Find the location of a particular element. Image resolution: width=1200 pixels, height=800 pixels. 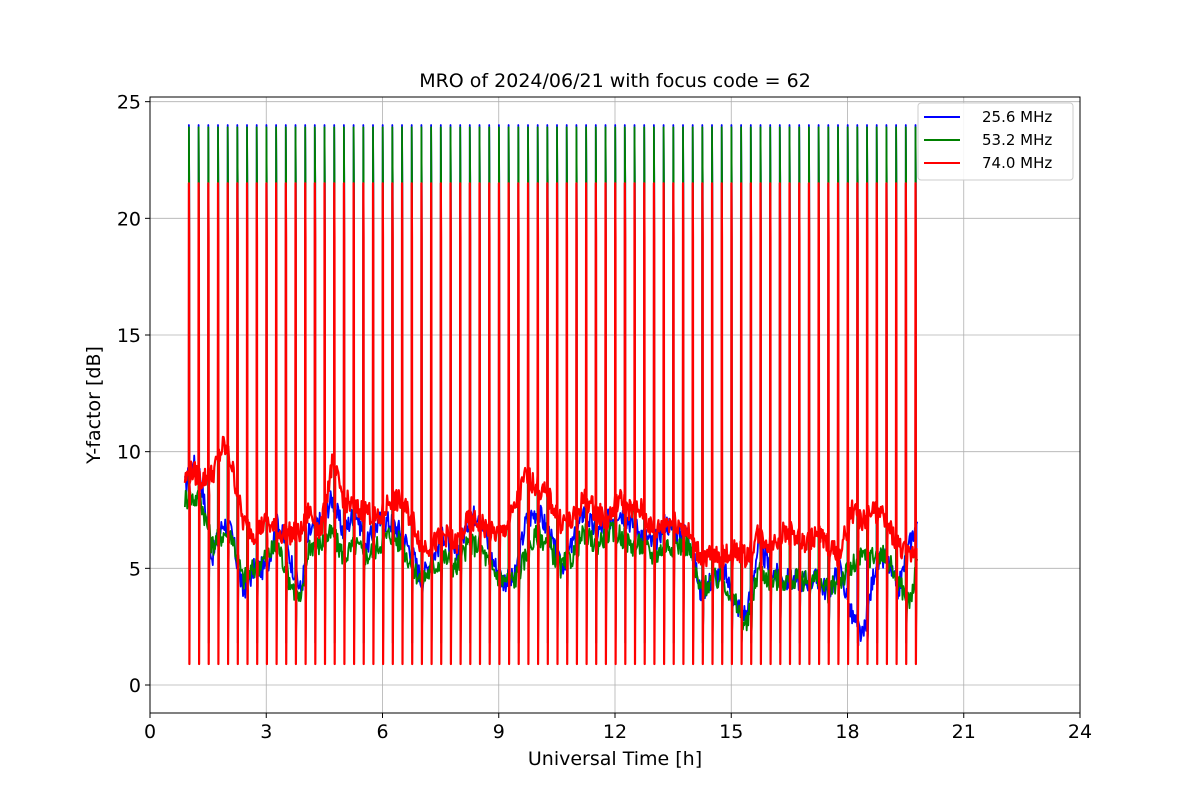

legend-box is located at coordinates (995, 141).